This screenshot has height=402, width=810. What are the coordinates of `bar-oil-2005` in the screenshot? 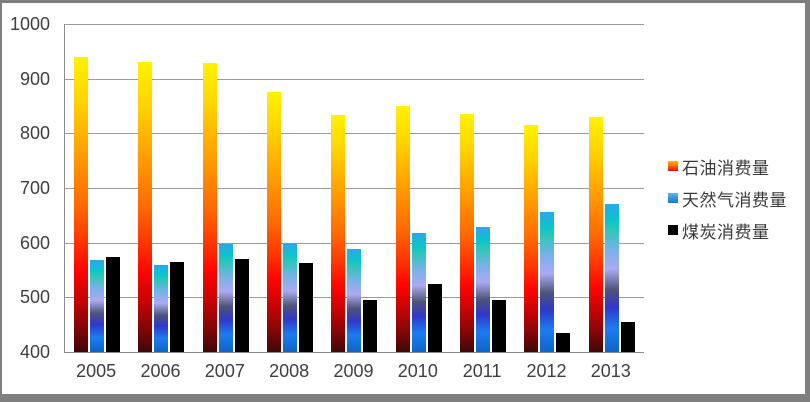 It's located at (81, 204).